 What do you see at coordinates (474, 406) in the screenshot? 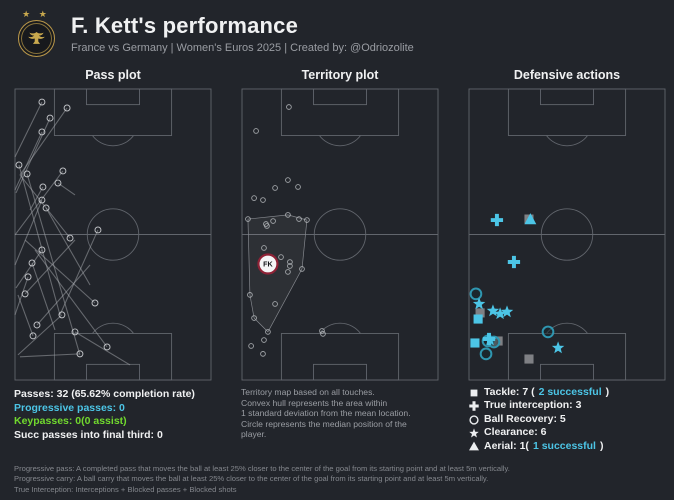
I see `plus-icon` at bounding box center [474, 406].